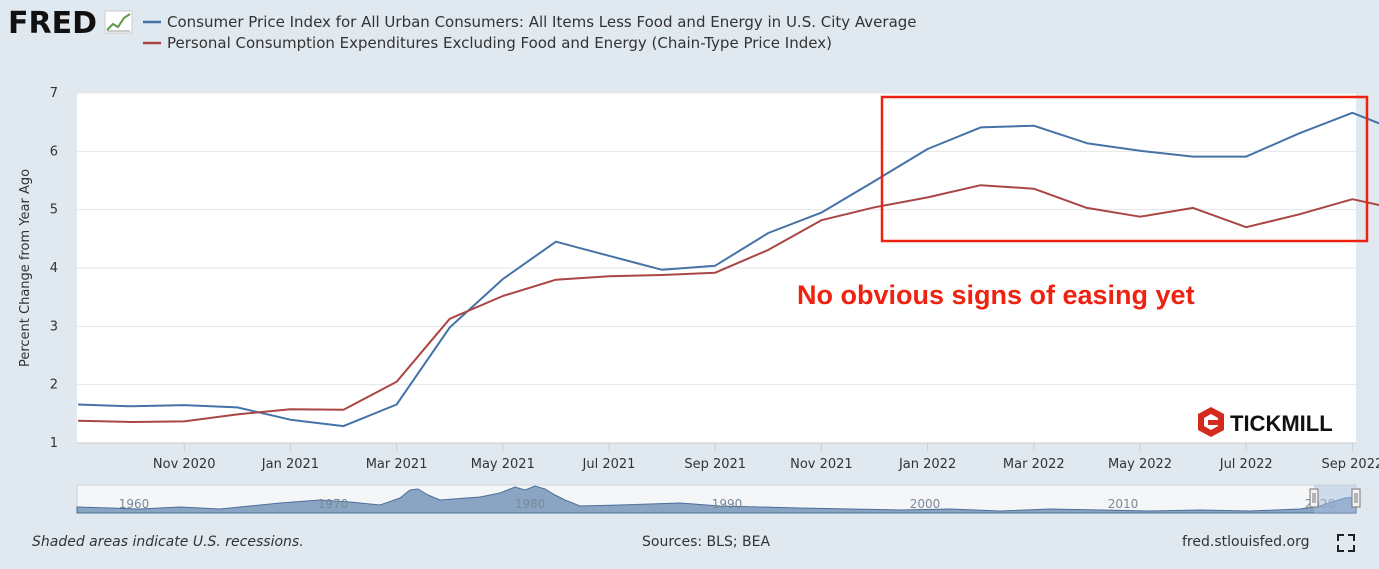 This screenshot has height=569, width=1379. What do you see at coordinates (1350, 464) in the screenshot?
I see `x-tick-label: Sep 2022` at bounding box center [1350, 464].